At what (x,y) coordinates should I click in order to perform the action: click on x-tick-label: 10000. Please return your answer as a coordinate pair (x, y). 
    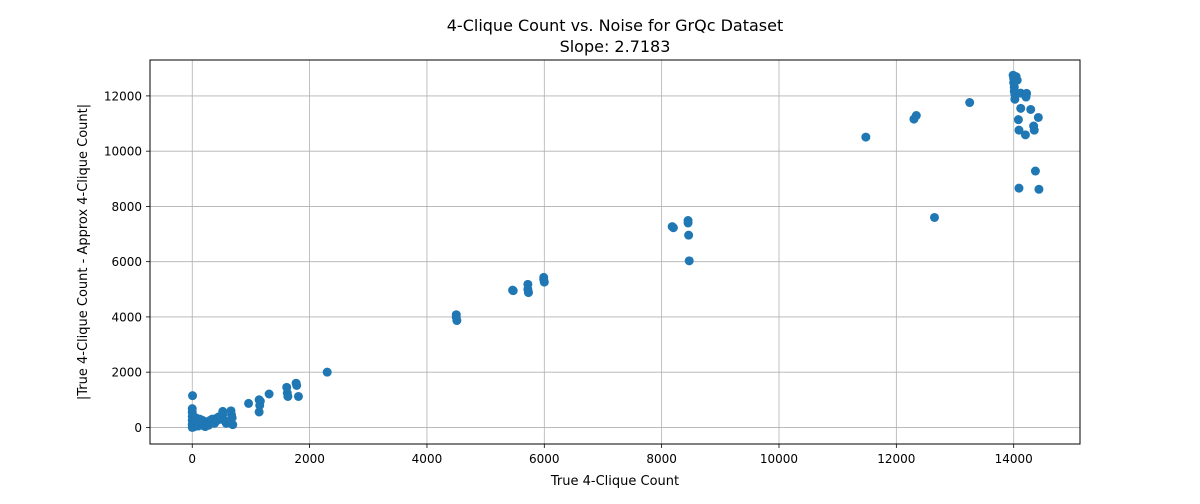
    Looking at the image, I should click on (779, 459).